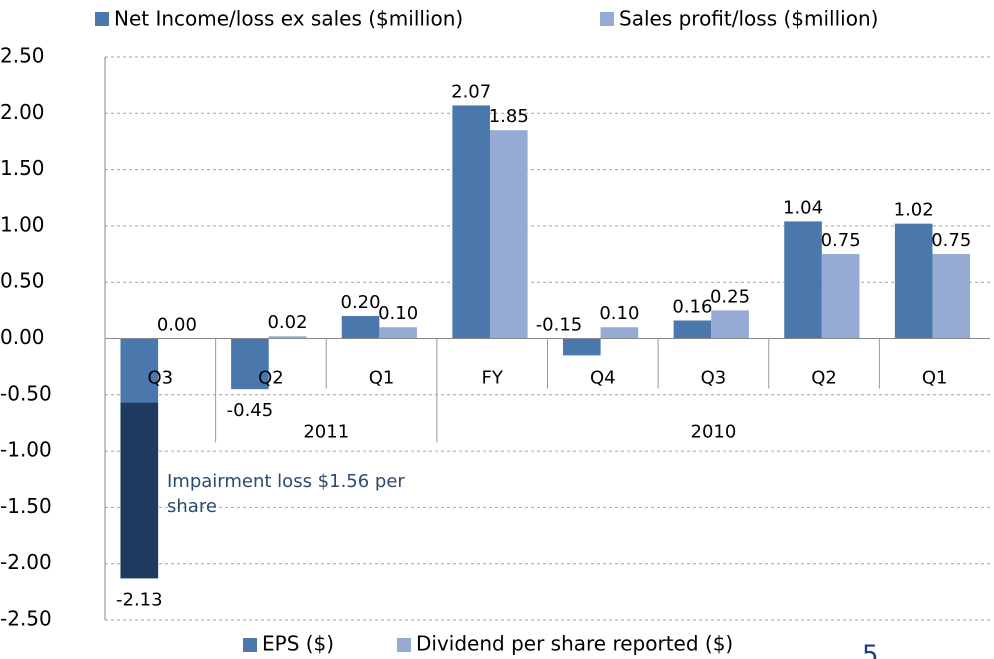 The height and width of the screenshot is (659, 994). Describe the element at coordinates (192, 506) in the screenshot. I see `annotation: share` at that location.